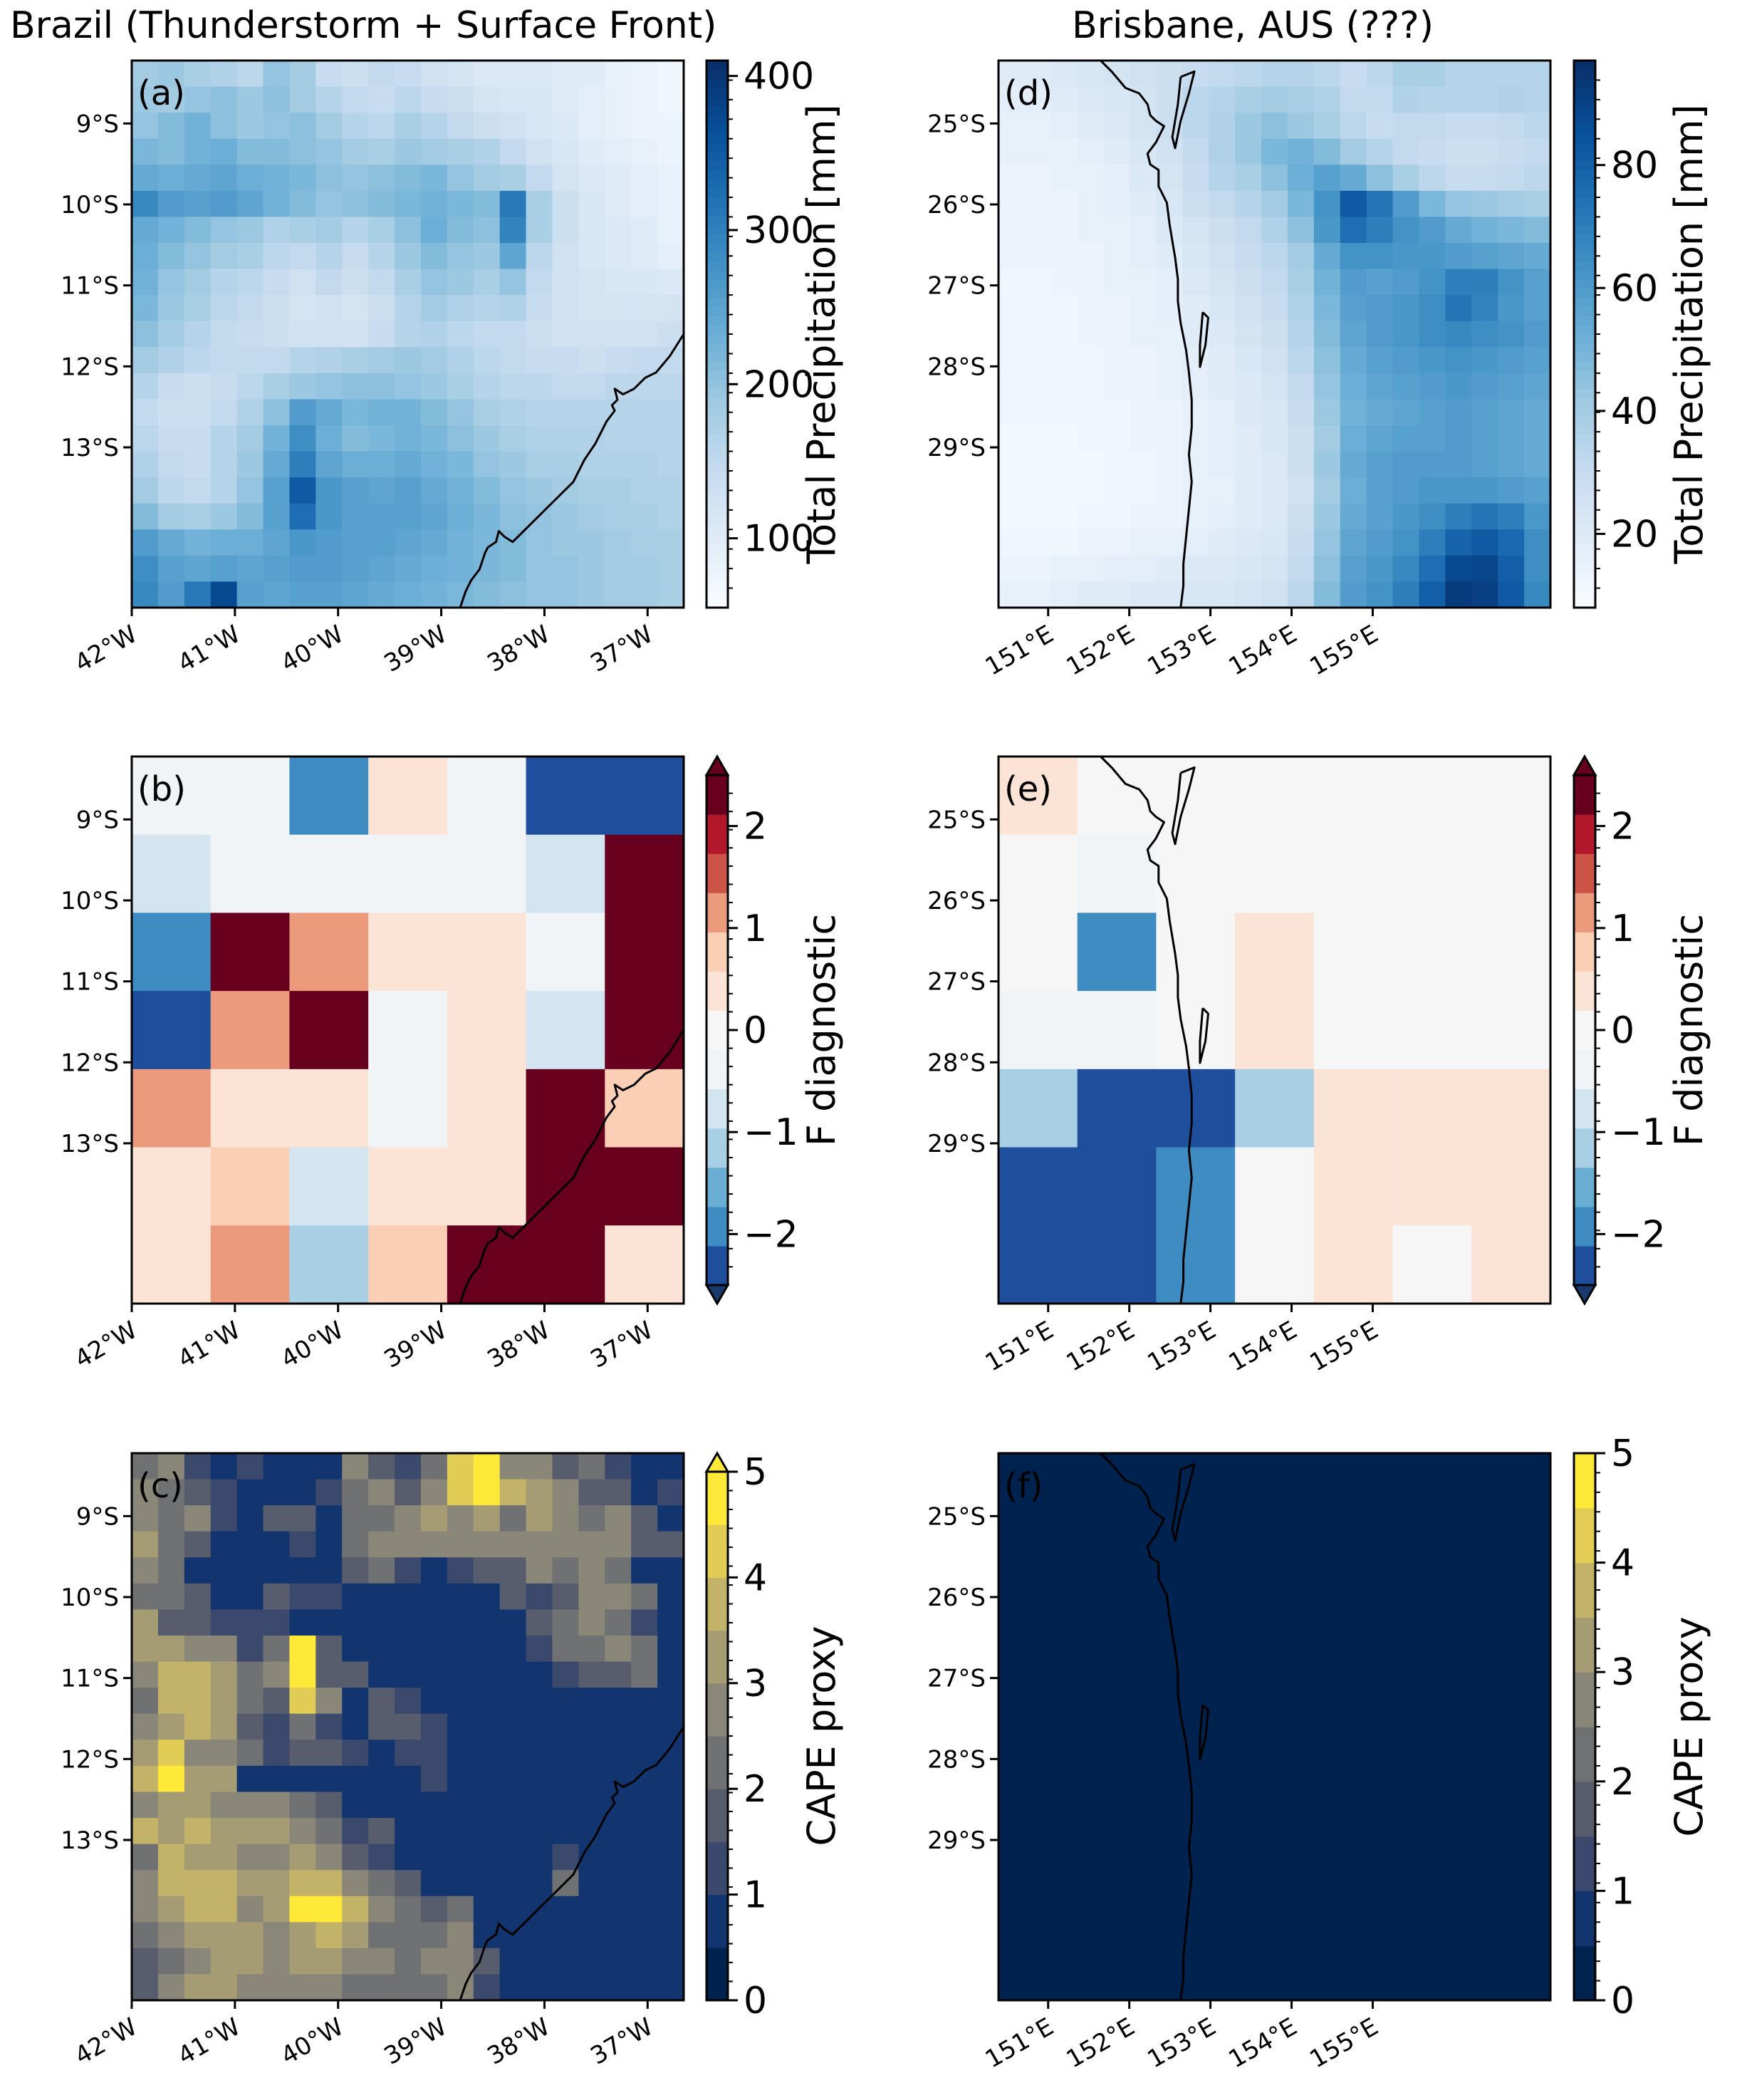 Image resolution: width=1747 pixels, height=2100 pixels. What do you see at coordinates (755, 1472) in the screenshot?
I see `colorbar-tick-label: 5` at bounding box center [755, 1472].